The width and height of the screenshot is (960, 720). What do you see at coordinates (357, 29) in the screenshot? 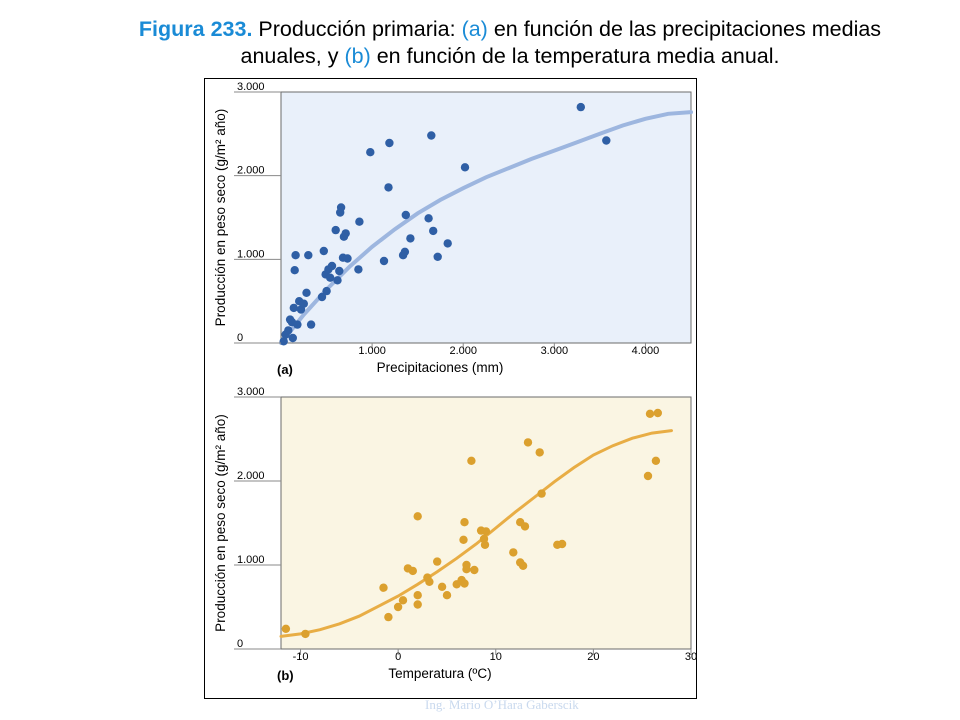
I see `title-text-1: Producción primaria:` at bounding box center [357, 29].